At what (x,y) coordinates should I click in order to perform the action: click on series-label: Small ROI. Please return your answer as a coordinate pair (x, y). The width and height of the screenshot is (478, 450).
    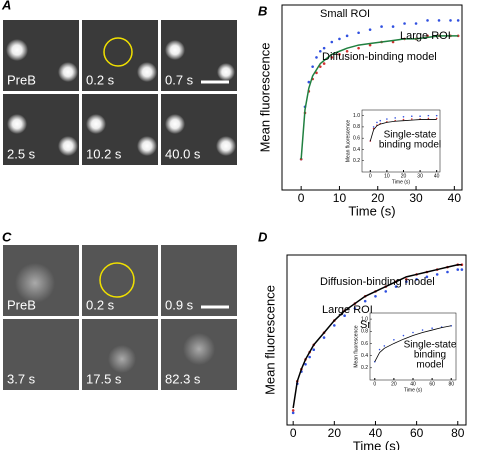
    Looking at the image, I should click on (345, 14).